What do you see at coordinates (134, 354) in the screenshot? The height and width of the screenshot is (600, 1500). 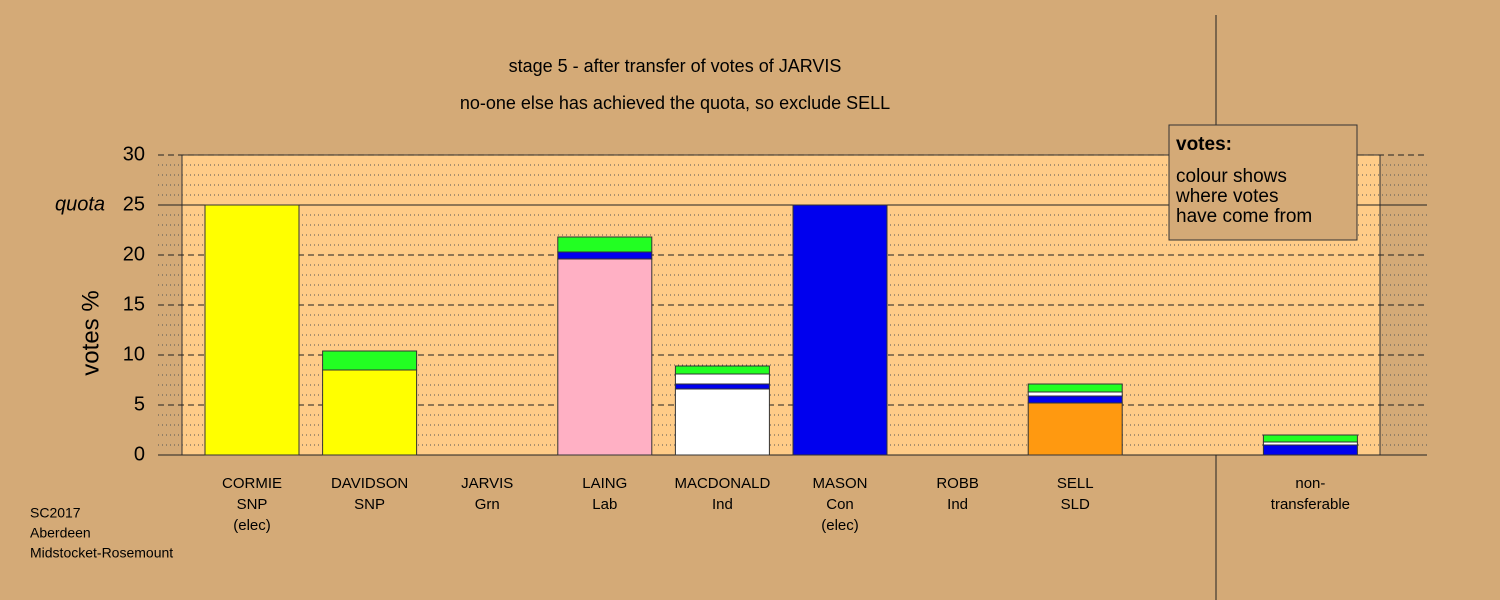 I see `y-tick-label: 10` at bounding box center [134, 354].